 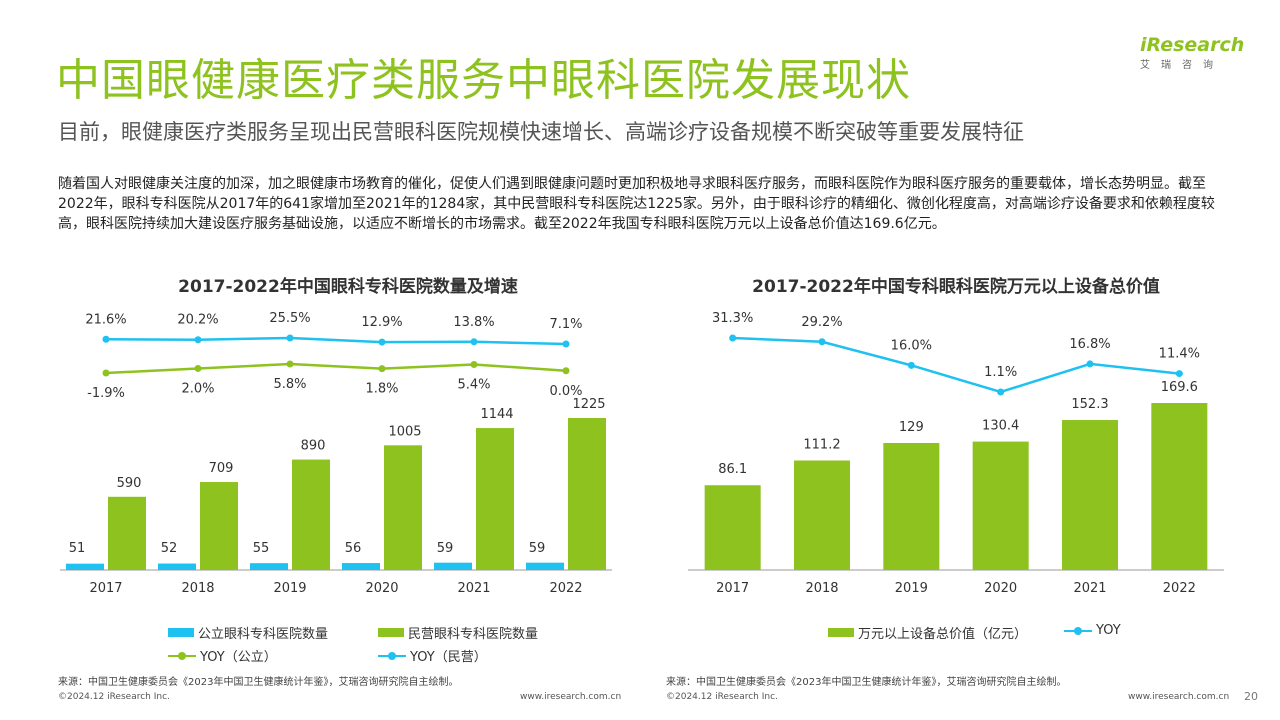 I want to click on logo-wordmark: iResearch, so click(x=1195, y=45).